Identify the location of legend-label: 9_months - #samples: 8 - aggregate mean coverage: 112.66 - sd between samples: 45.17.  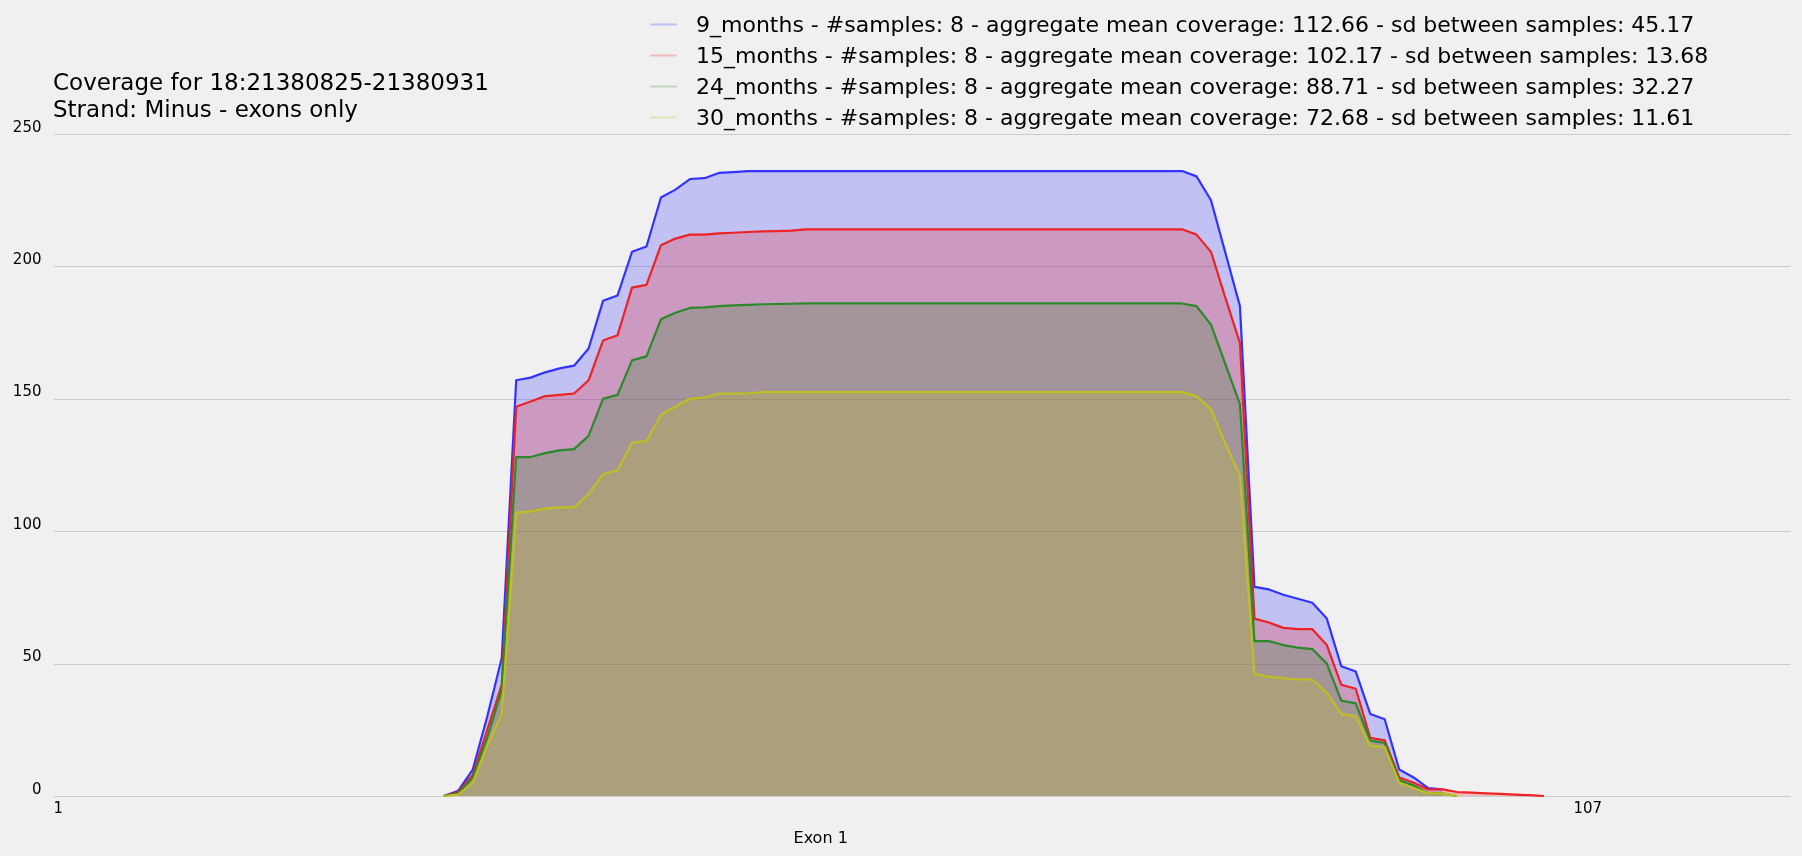
(1195, 24).